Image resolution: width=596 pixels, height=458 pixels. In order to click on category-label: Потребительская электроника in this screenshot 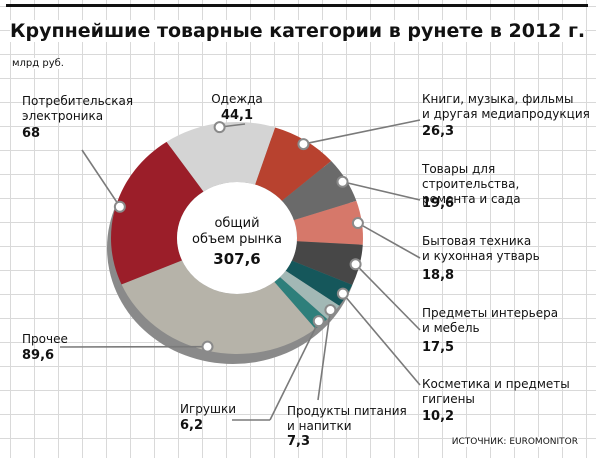, I will do `click(78, 108)`.